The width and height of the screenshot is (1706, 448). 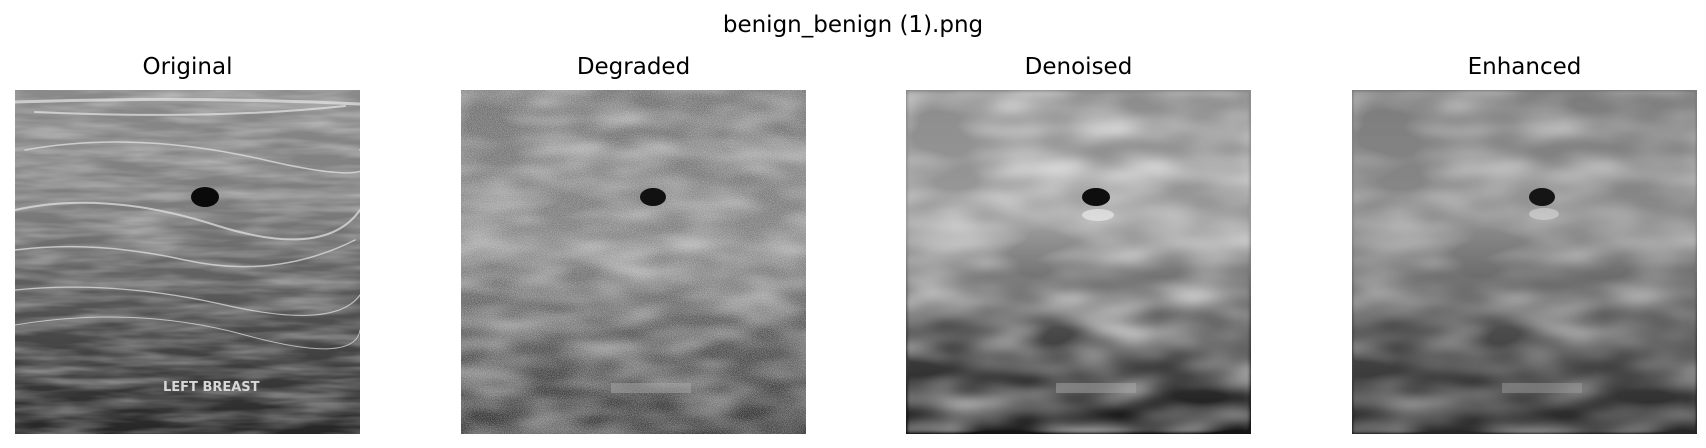 What do you see at coordinates (187, 67) in the screenshot?
I see `panel-title-original: Original` at bounding box center [187, 67].